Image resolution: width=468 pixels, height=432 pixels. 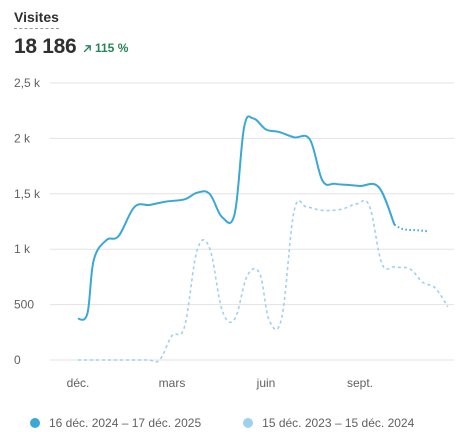 What do you see at coordinates (172, 383) in the screenshot?
I see `x-tick-label: mars` at bounding box center [172, 383].